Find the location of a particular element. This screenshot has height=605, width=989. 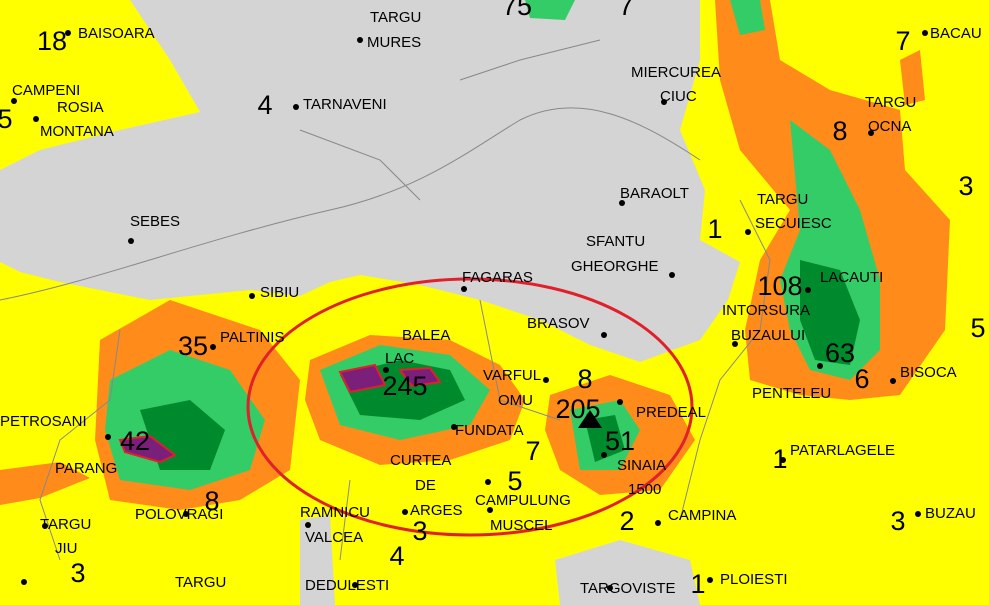

place-label: CAMPENI is located at coordinates (46, 90).